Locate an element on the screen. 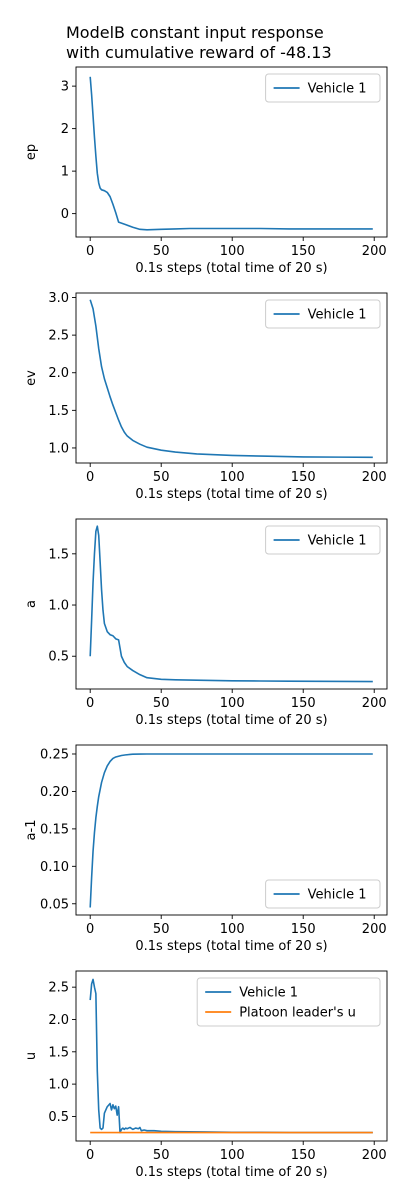  y-tick-label: 0.10 is located at coordinates (54, 867).